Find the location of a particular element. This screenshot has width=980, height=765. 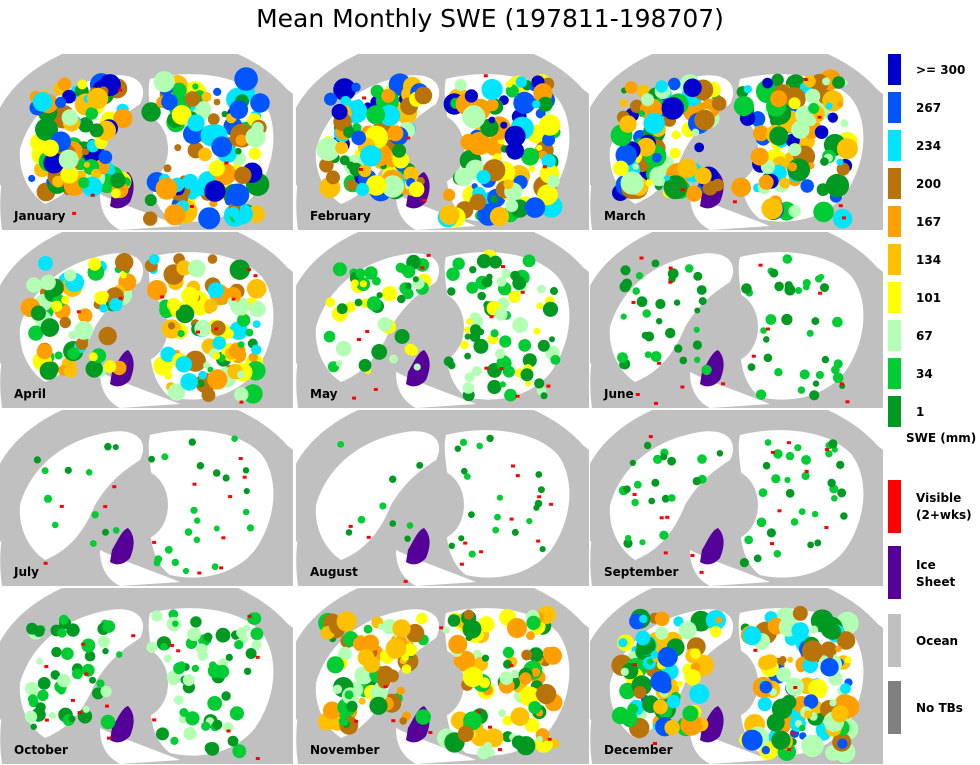

map-panel-january: January is located at coordinates (146, 142).